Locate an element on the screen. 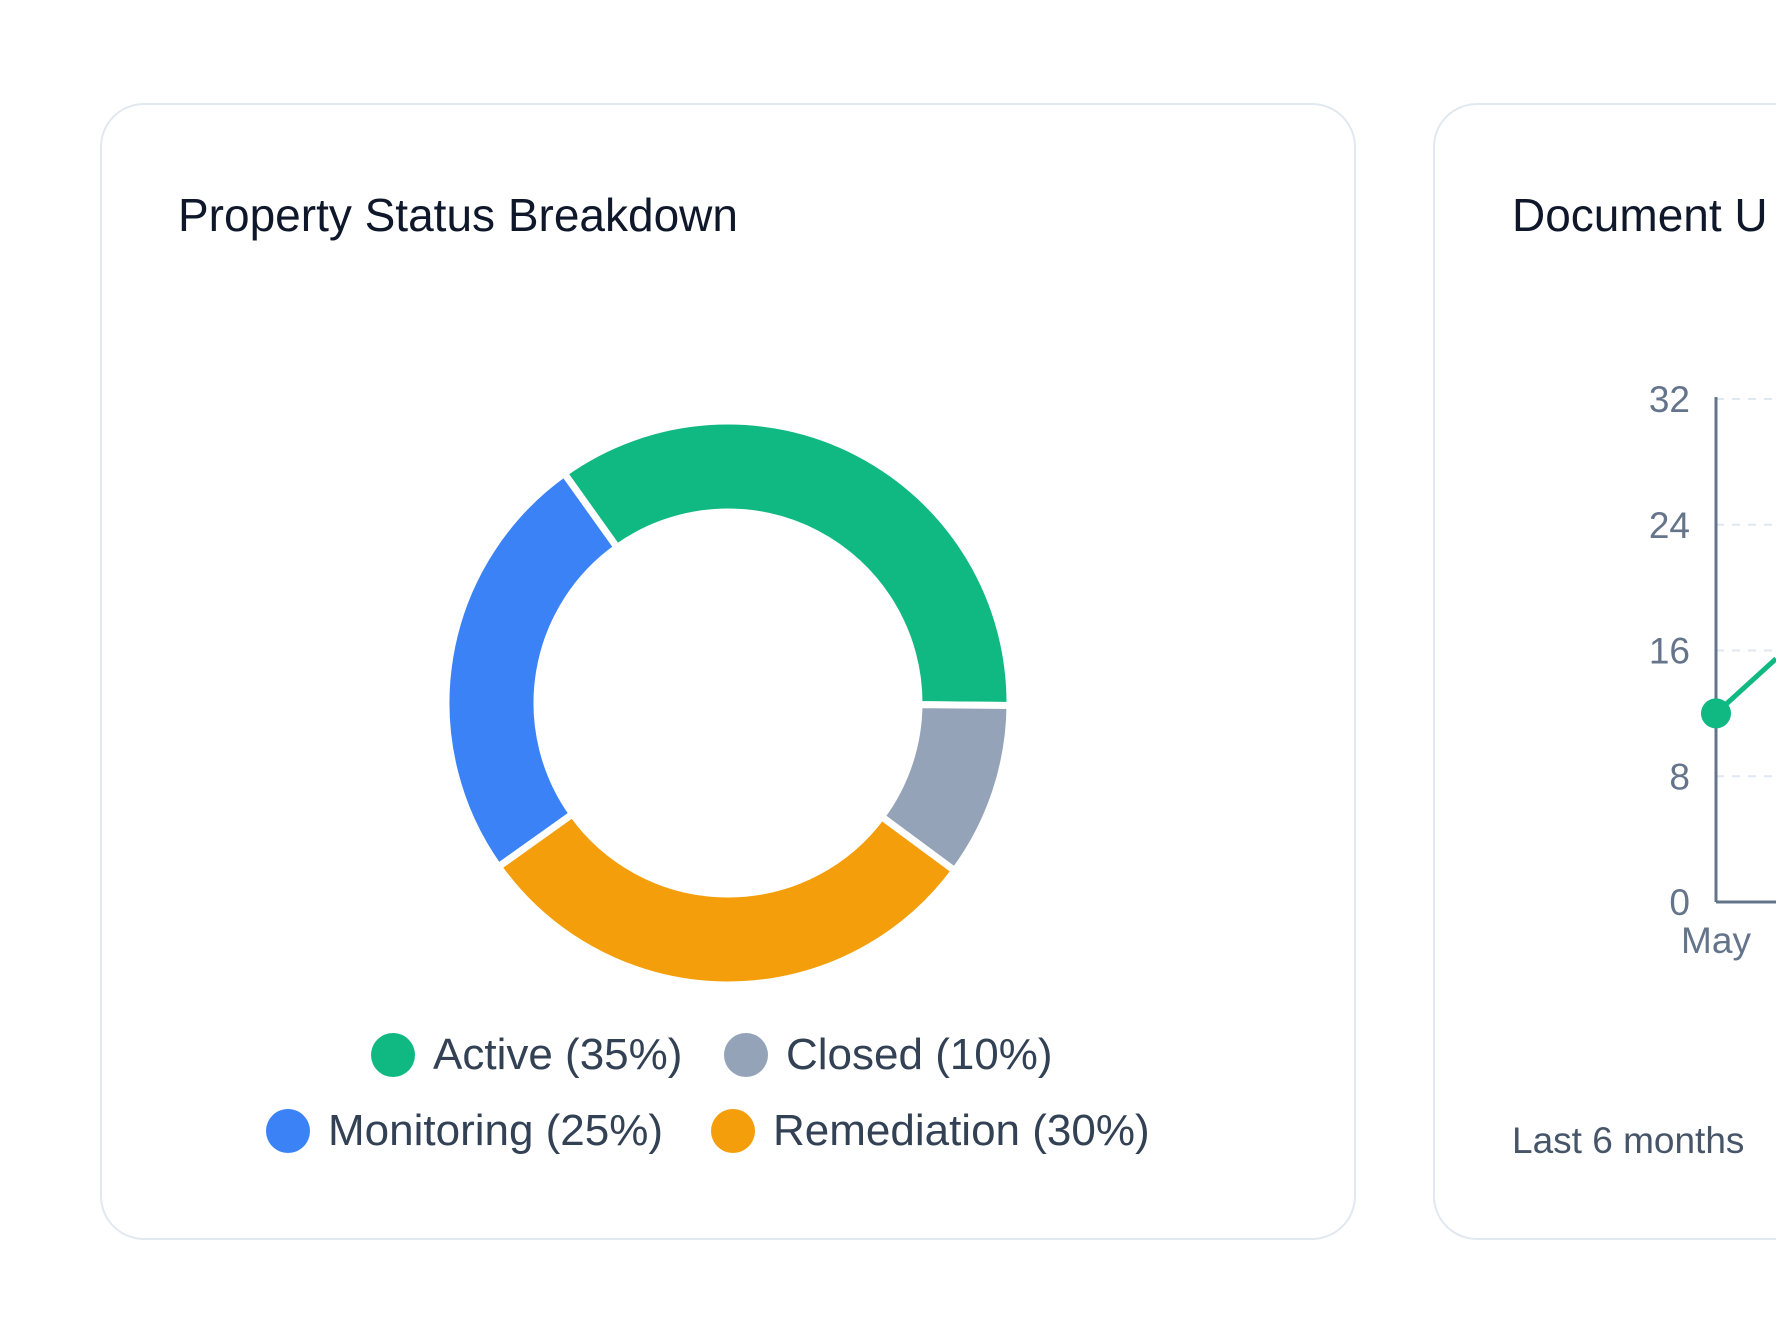 Image resolution: width=1776 pixels, height=1344 pixels. y-tick-label: 16 is located at coordinates (1669, 651).